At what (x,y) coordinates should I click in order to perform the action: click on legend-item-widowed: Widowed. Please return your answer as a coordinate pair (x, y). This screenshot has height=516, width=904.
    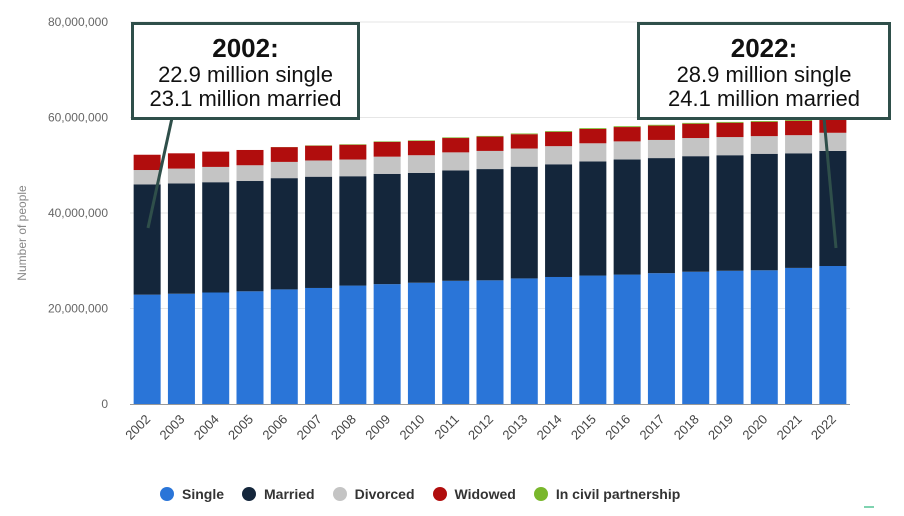
    Looking at the image, I should click on (474, 494).